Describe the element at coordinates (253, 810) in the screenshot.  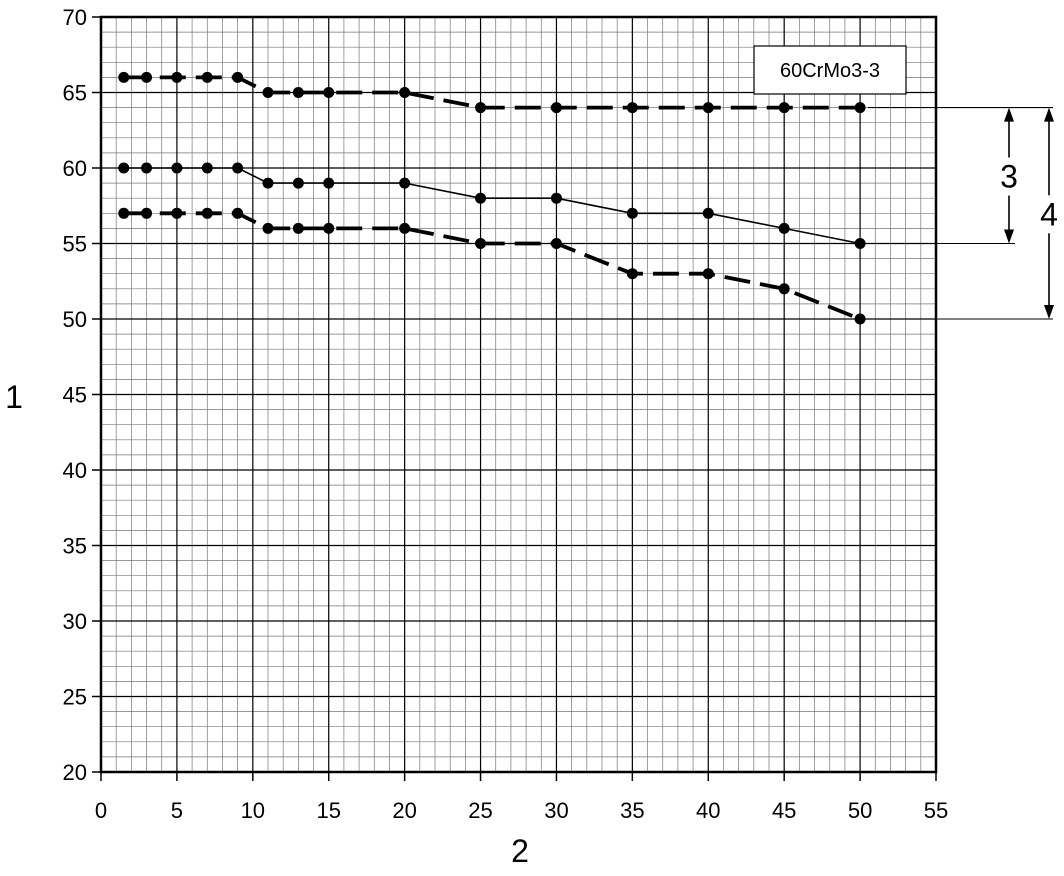
I see `x-tick-label: 10` at that location.